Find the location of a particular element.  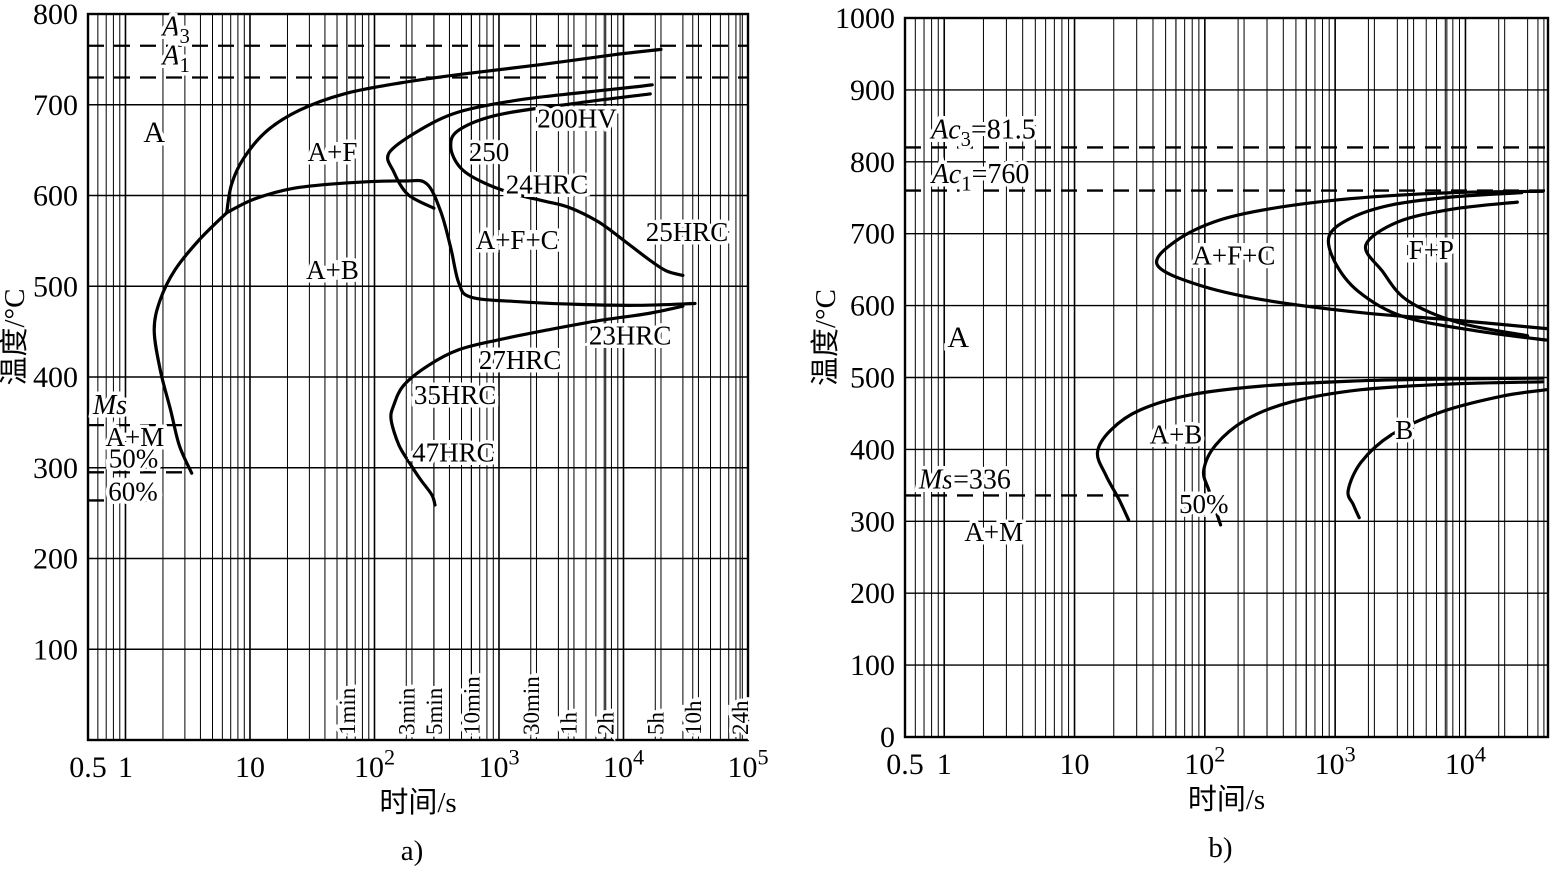

region-label-A-F: A+F is located at coordinates (333, 152).